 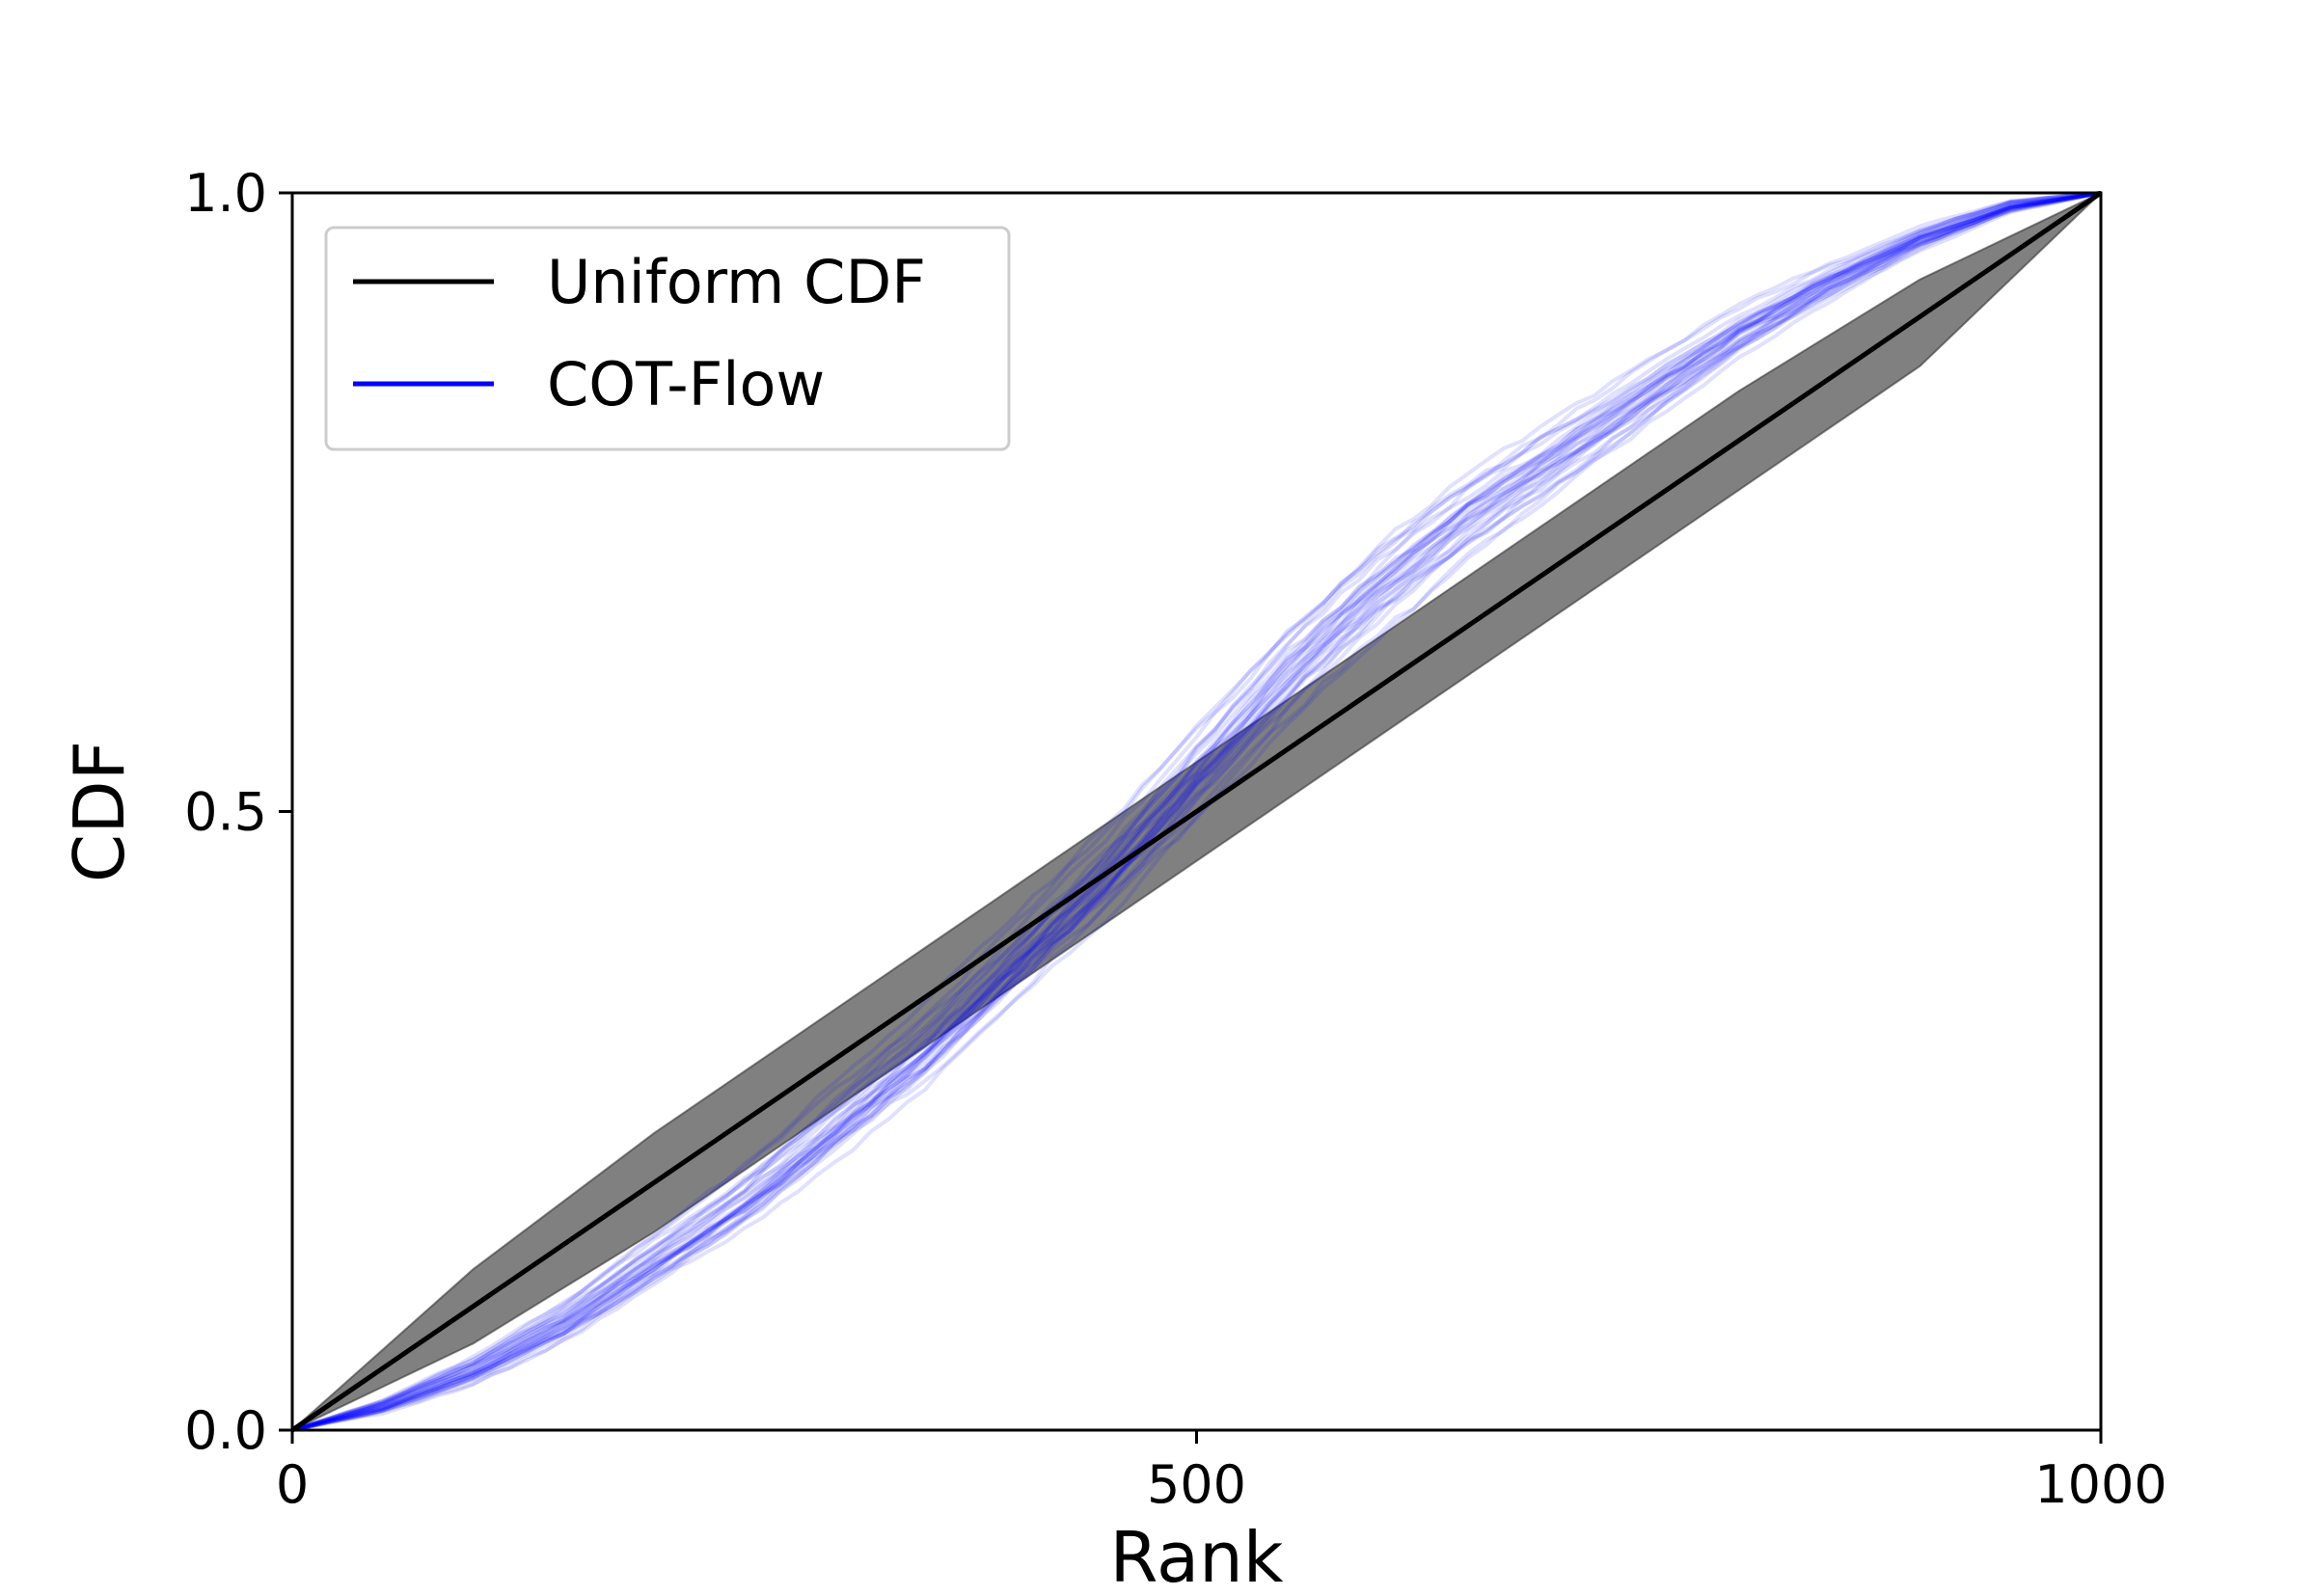 What do you see at coordinates (226, 194) in the screenshot?
I see `y-tick-label: 1.0` at bounding box center [226, 194].